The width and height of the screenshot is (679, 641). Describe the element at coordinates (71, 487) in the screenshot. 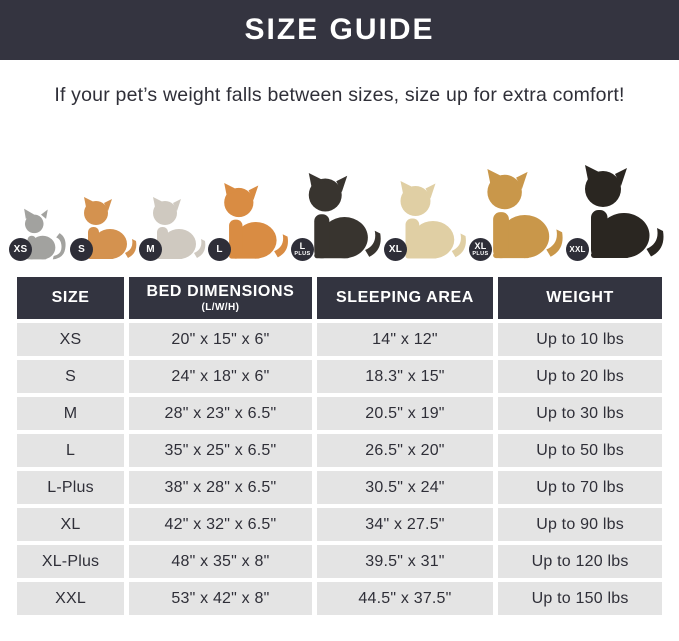

I see `cell-size: L-Plus` at that location.